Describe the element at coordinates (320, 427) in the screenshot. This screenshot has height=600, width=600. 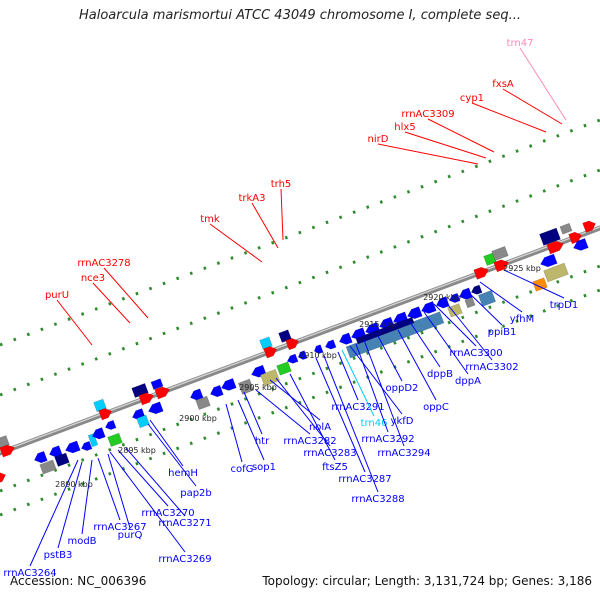
I see `label-bottom-nola: nolA` at that location.